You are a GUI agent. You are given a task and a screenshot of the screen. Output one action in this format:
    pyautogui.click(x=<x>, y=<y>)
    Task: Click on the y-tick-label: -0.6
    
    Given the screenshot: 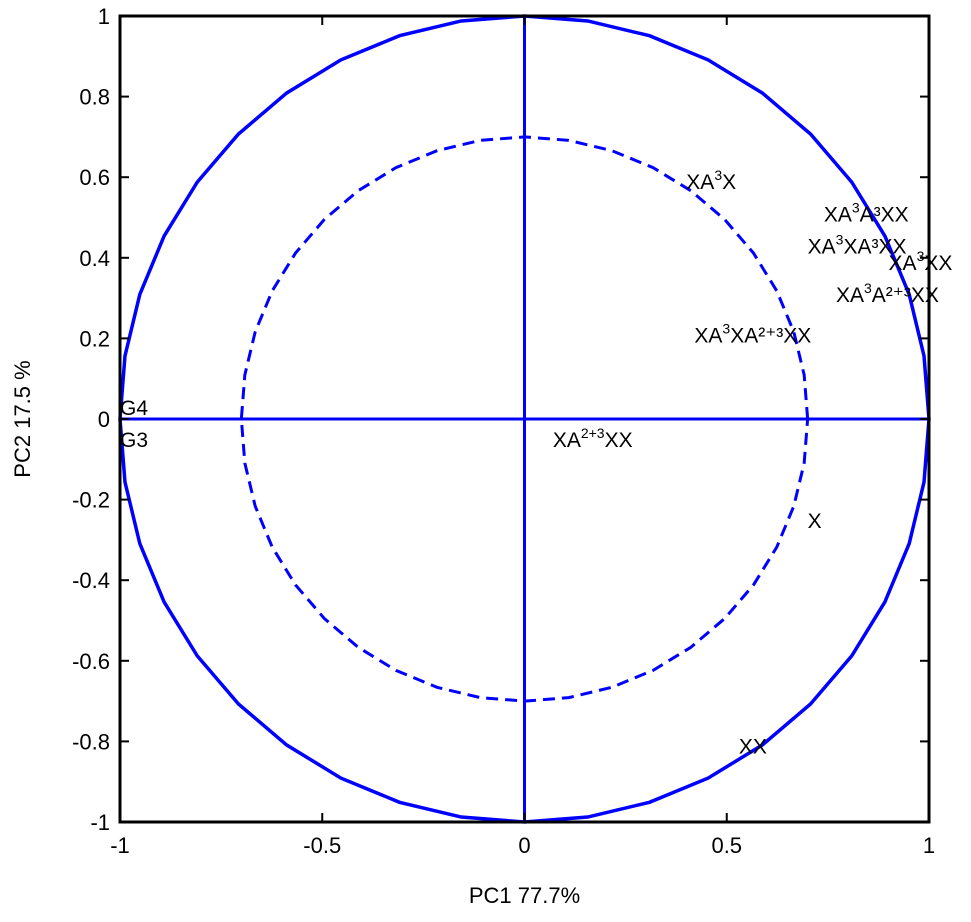 What is the action you would take?
    pyautogui.click(x=91, y=661)
    